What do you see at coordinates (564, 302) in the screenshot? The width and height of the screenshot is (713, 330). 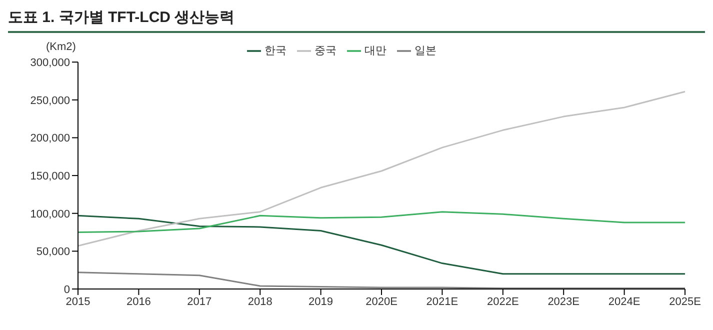 I see `x-tick-label: 2023E` at bounding box center [564, 302].